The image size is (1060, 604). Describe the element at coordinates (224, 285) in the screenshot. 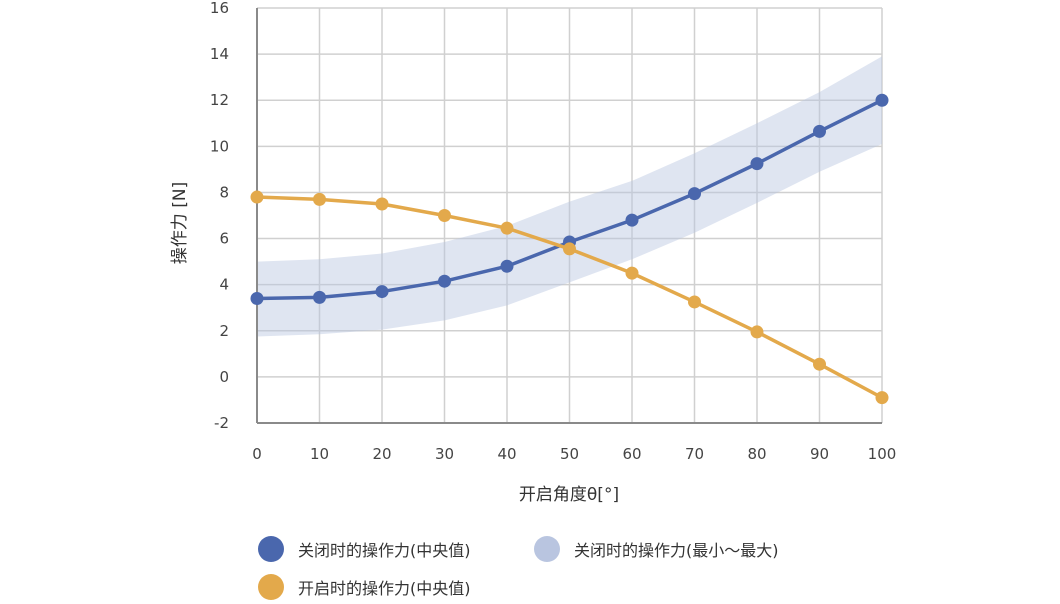

I see `y-tick-label: 4` at that location.